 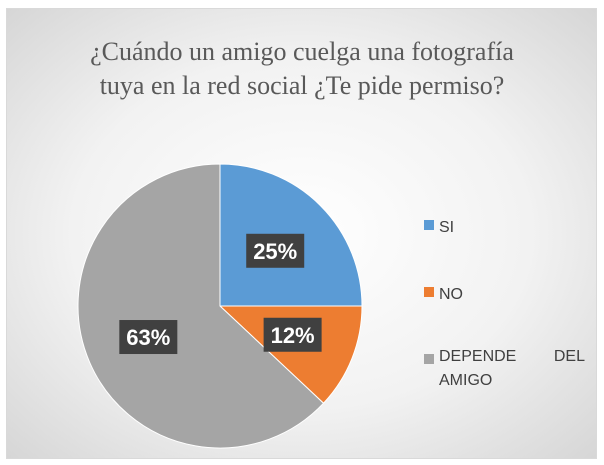 What do you see at coordinates (290, 354) in the screenshot?
I see `pie-slice-no` at bounding box center [290, 354].